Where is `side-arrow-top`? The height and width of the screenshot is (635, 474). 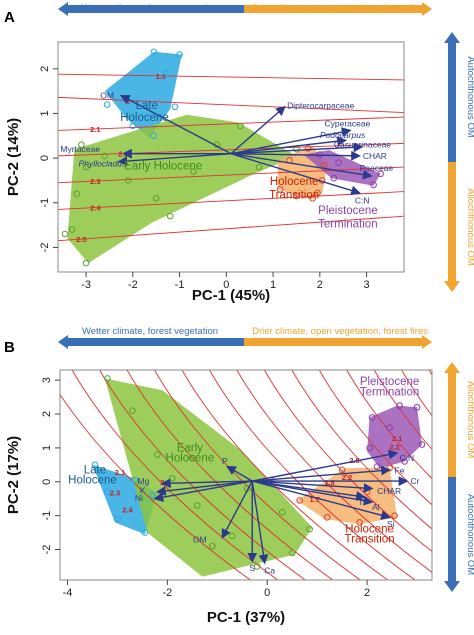 side-arrow-top is located at coordinates (452, 419).